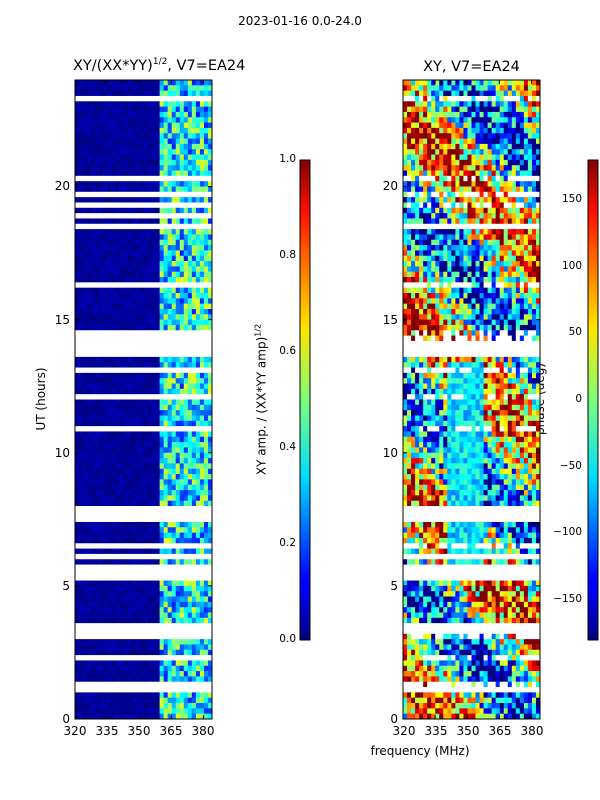  Describe the element at coordinates (66, 586) in the screenshot. I see `left-ytick-label: 5` at that location.